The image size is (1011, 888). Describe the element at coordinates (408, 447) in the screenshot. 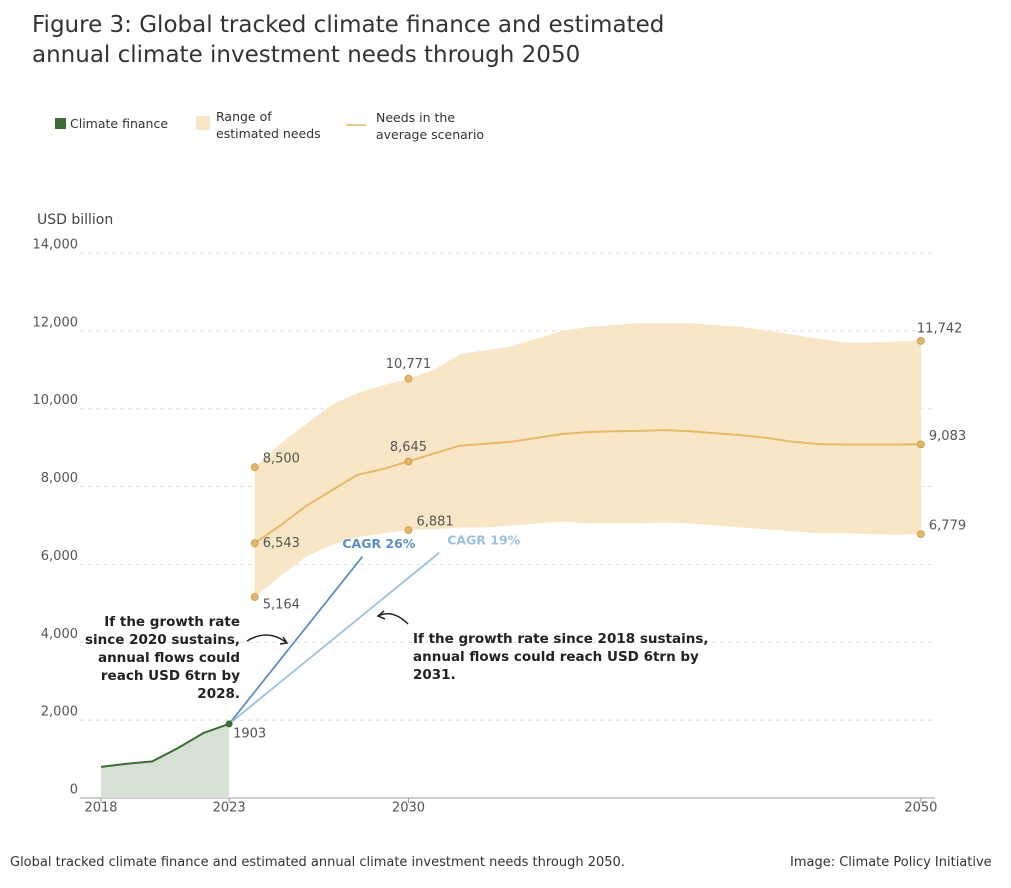

I see `data-label: 8,645` at that location.